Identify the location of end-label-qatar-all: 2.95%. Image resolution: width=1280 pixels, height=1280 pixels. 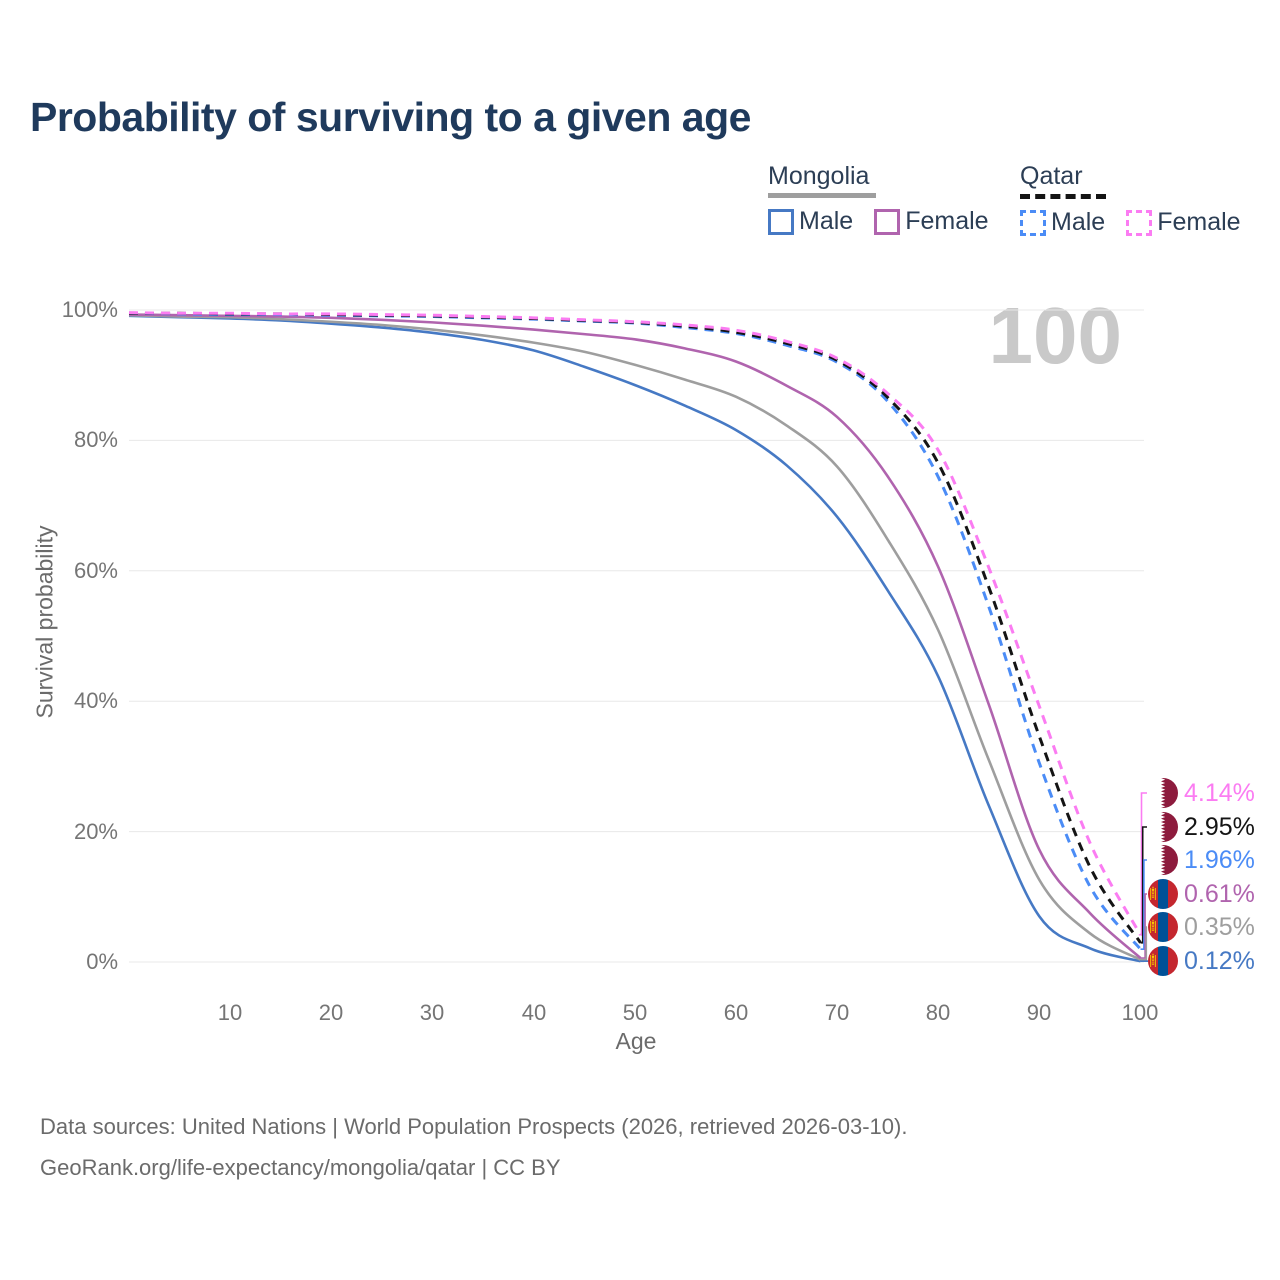
(1201, 827).